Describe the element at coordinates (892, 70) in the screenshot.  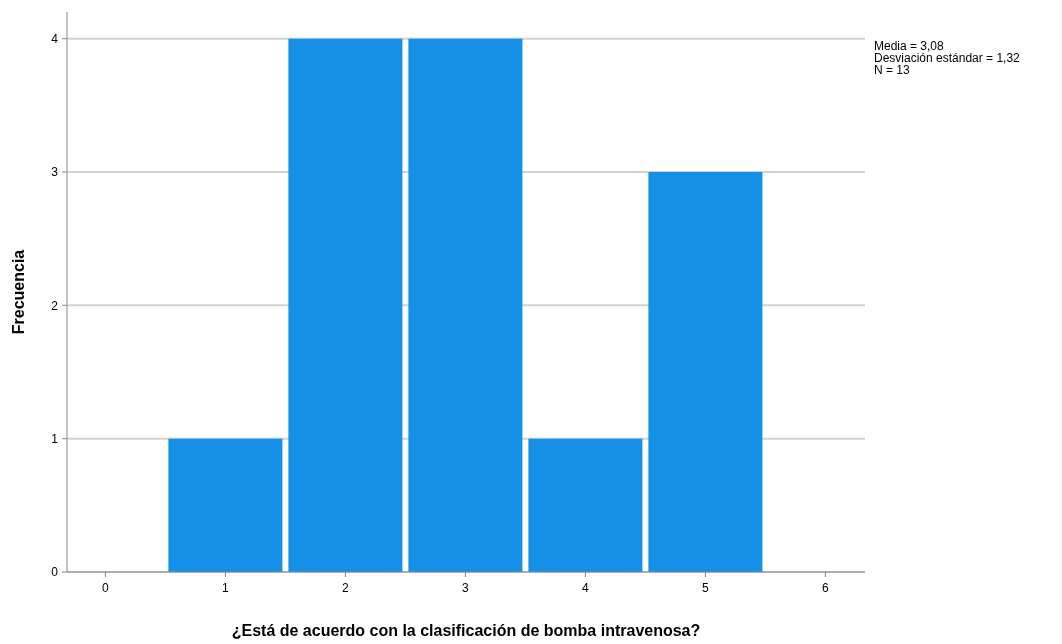
I see `text: N = 13` at that location.